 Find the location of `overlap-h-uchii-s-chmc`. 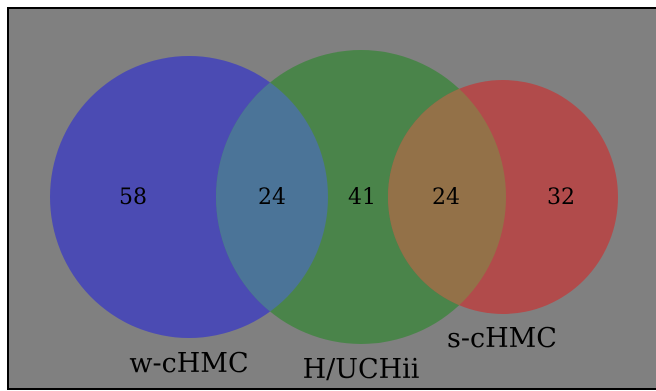

overlap-h-uchii-s-chmc is located at coordinates (447, 197).